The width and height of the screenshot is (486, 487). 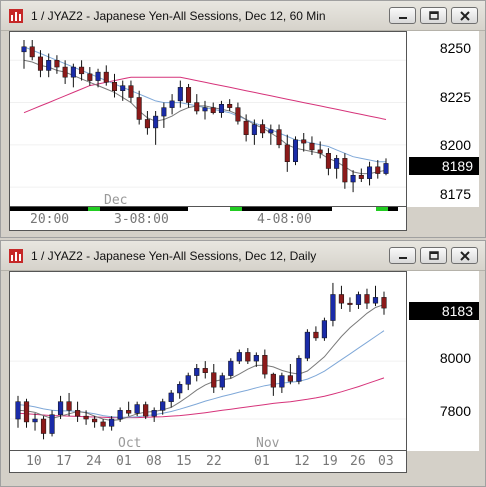 What do you see at coordinates (141, 219) in the screenshot?
I see `x-tick-label: 3-08:00` at bounding box center [141, 219].